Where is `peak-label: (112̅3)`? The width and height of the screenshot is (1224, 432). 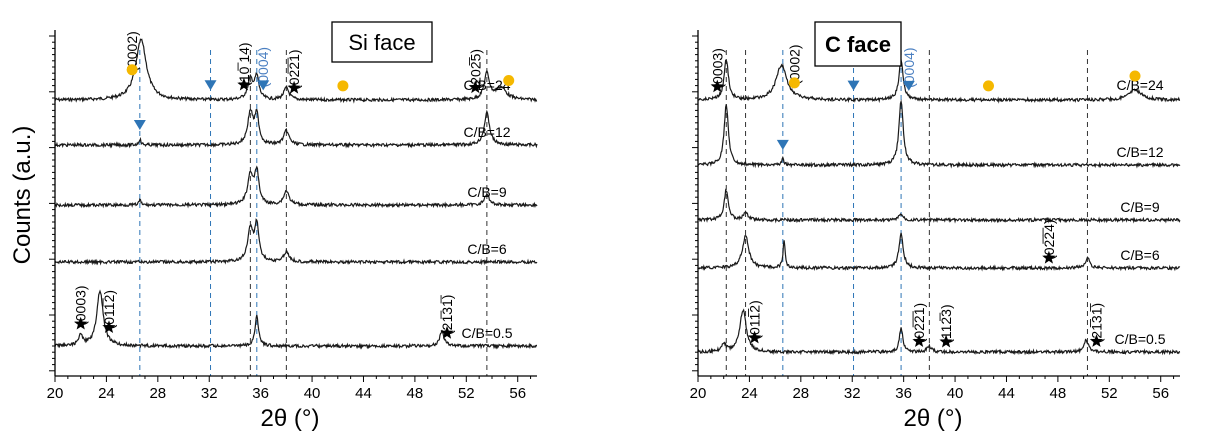 peak-label: (112̅3) is located at coordinates (946, 323).